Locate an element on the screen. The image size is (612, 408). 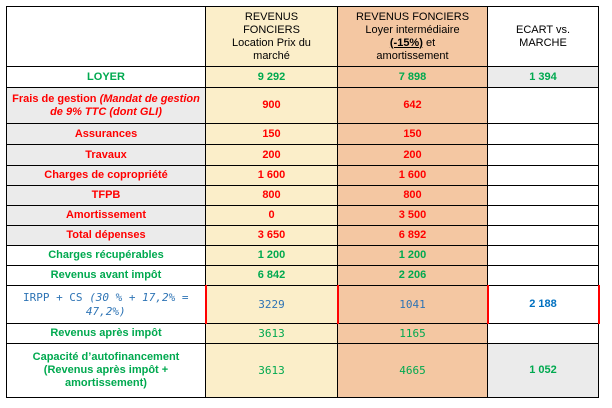
value-amortissement-marche: 0 is located at coordinates (271, 215).